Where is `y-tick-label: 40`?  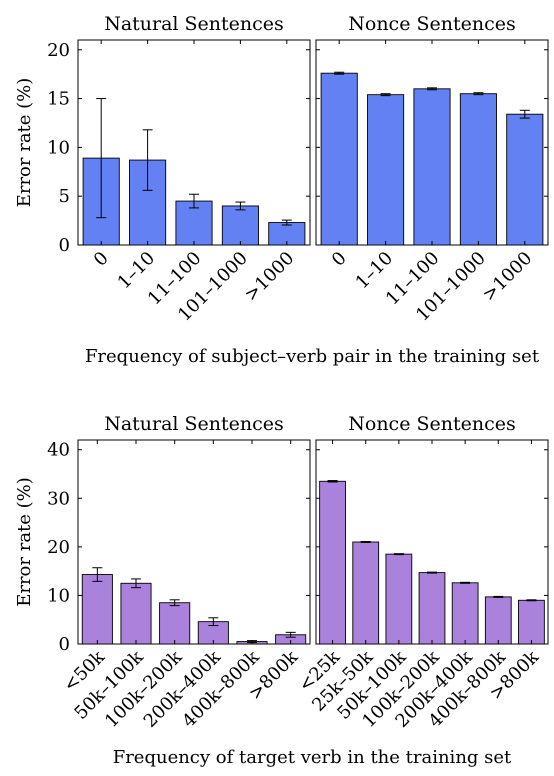
y-tick-label: 40 is located at coordinates (58, 450).